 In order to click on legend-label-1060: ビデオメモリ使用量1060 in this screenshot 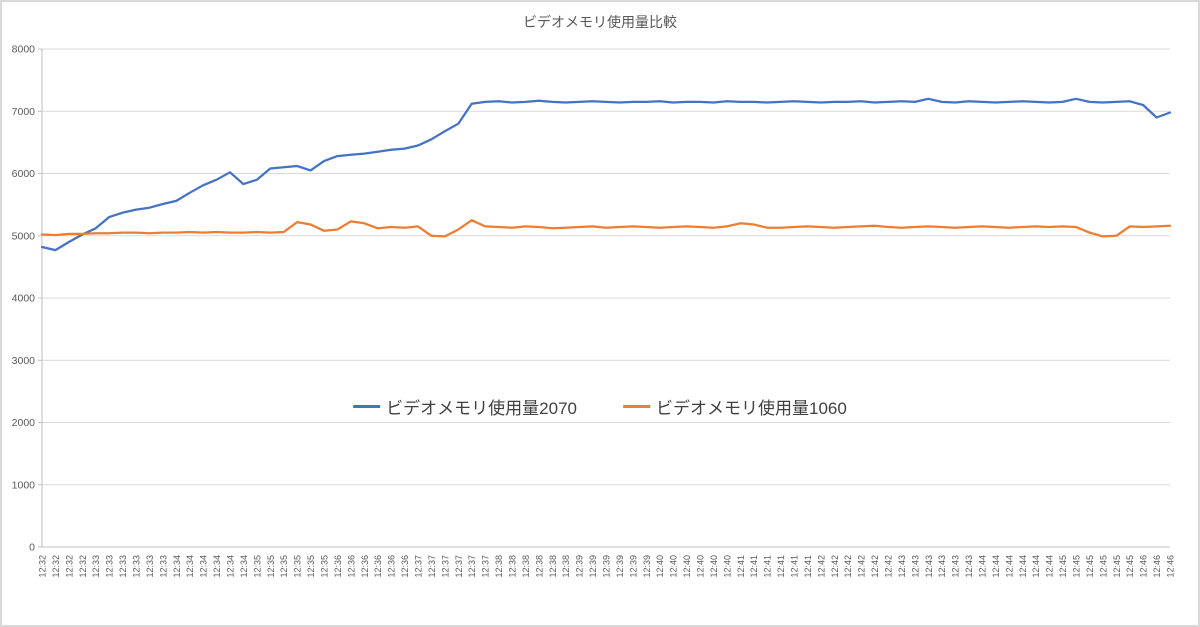, I will do `click(751, 408)`.